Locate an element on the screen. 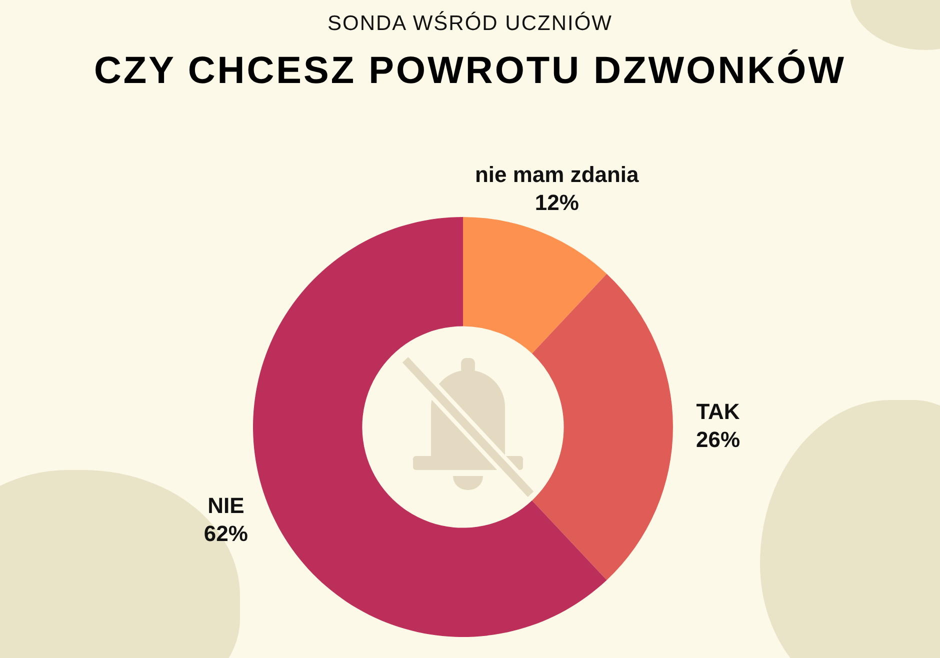 This screenshot has width=940, height=658. data-label: 12% is located at coordinates (556, 202).